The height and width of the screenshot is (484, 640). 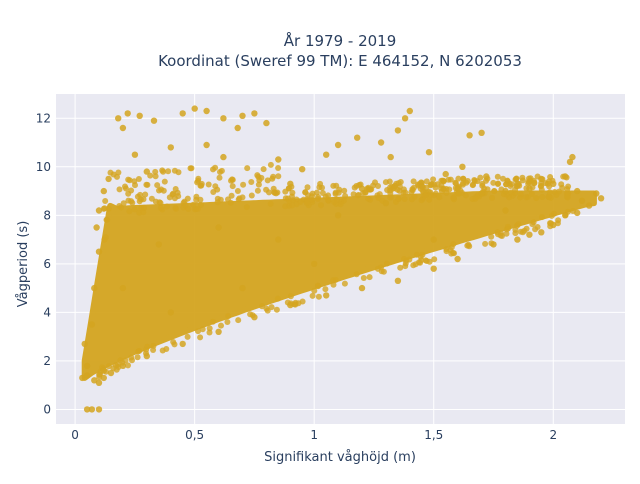 What do you see at coordinates (43, 167) in the screenshot?
I see `y-tick-label: 10` at bounding box center [43, 167].